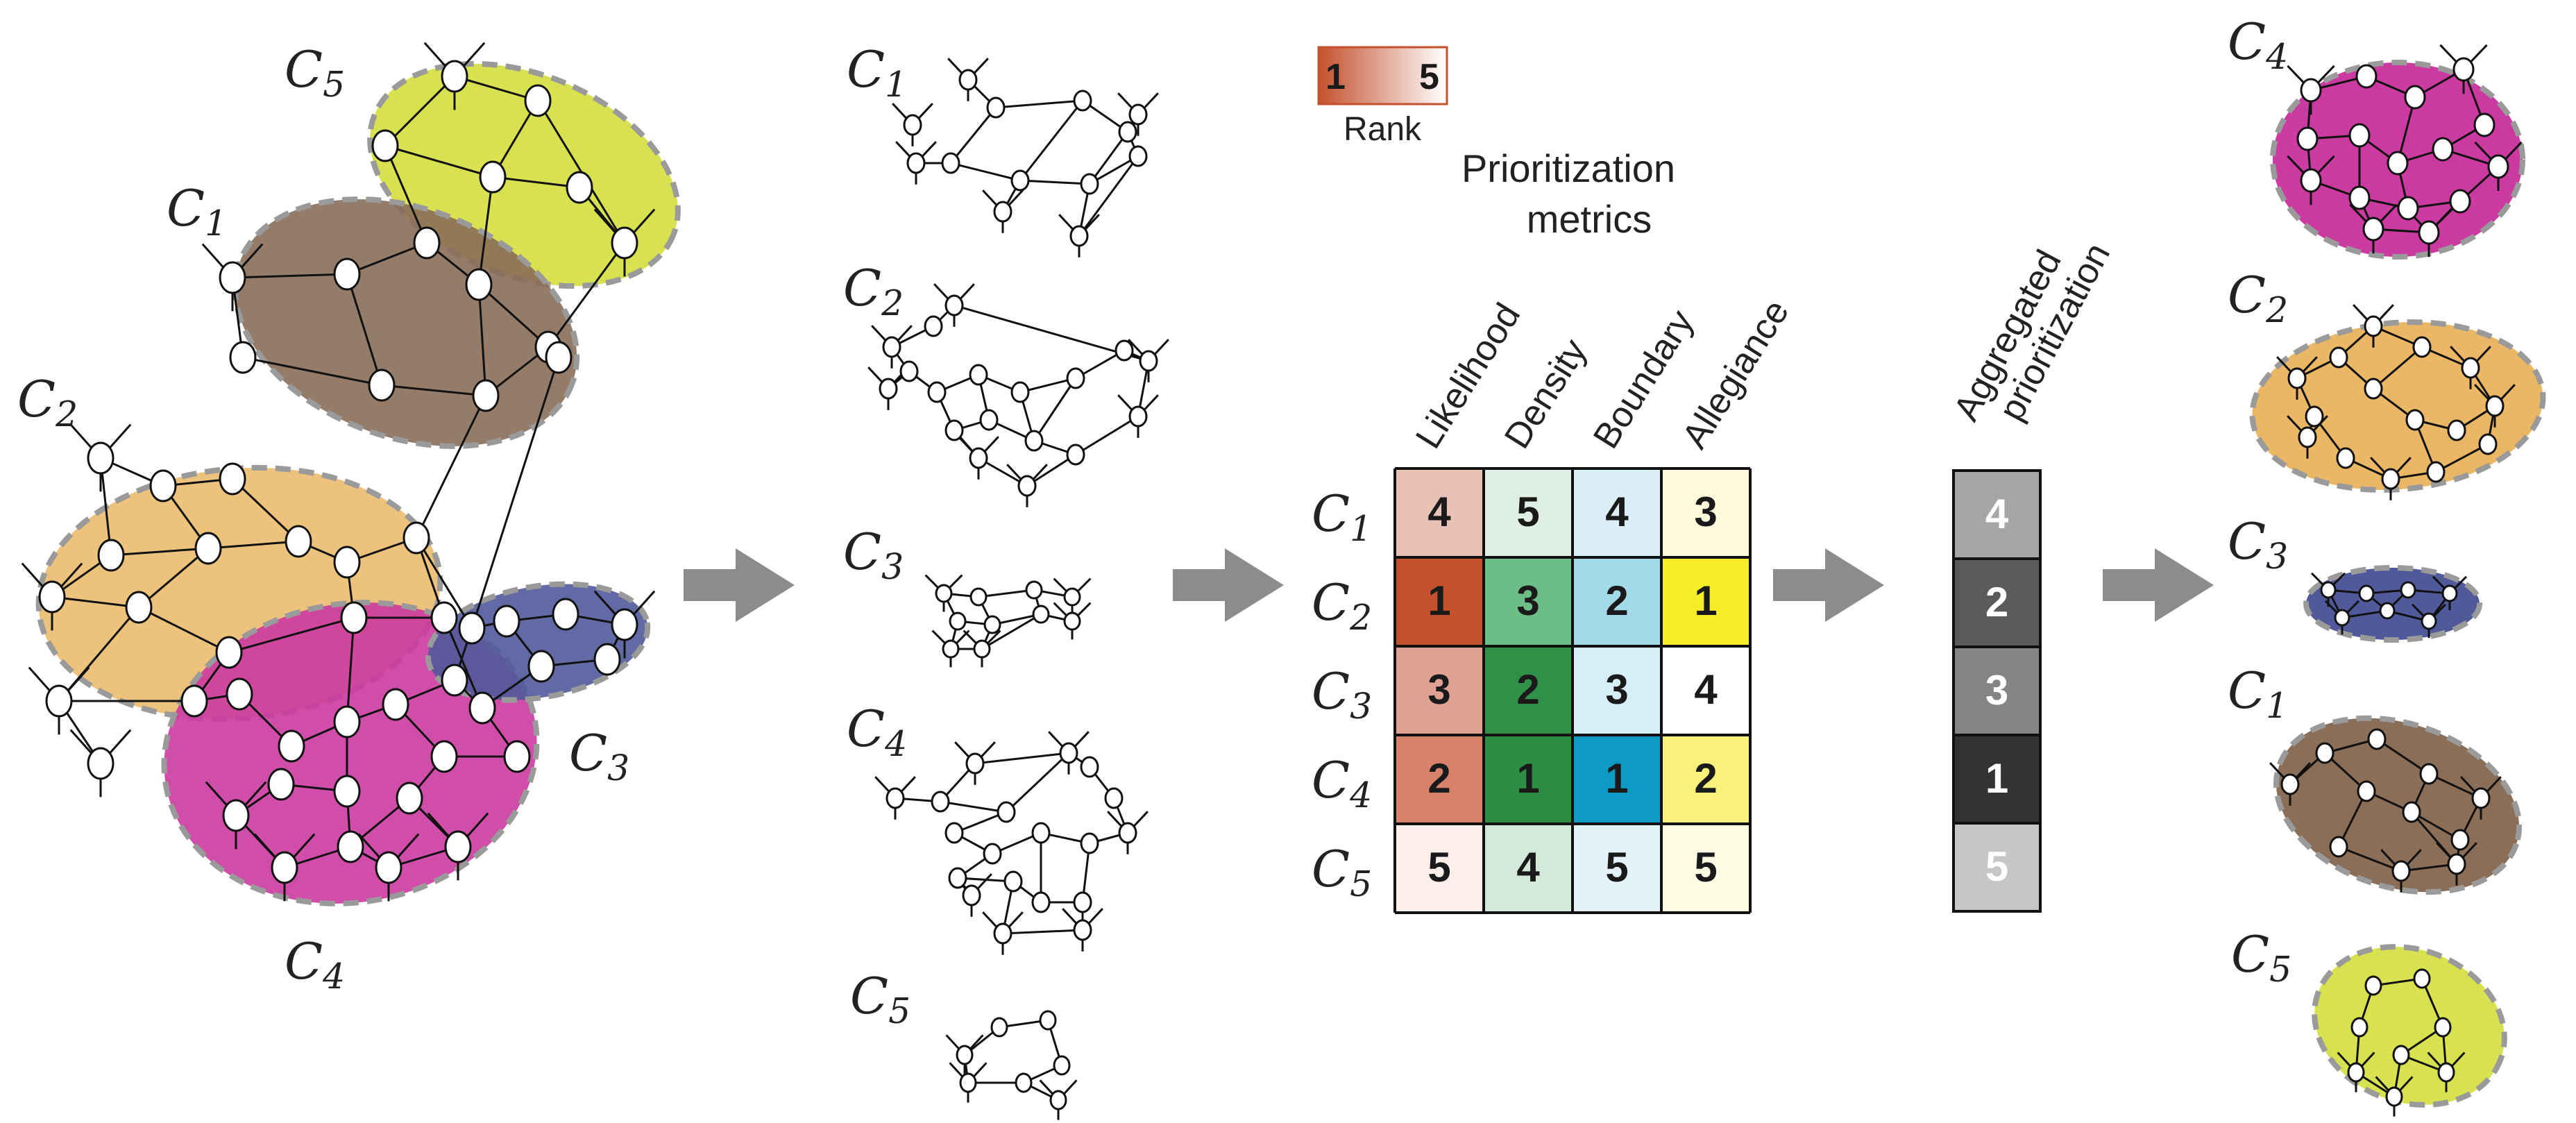 The height and width of the screenshot is (1123, 2576). I want to click on list-label-c1: C1, so click(877, 72).